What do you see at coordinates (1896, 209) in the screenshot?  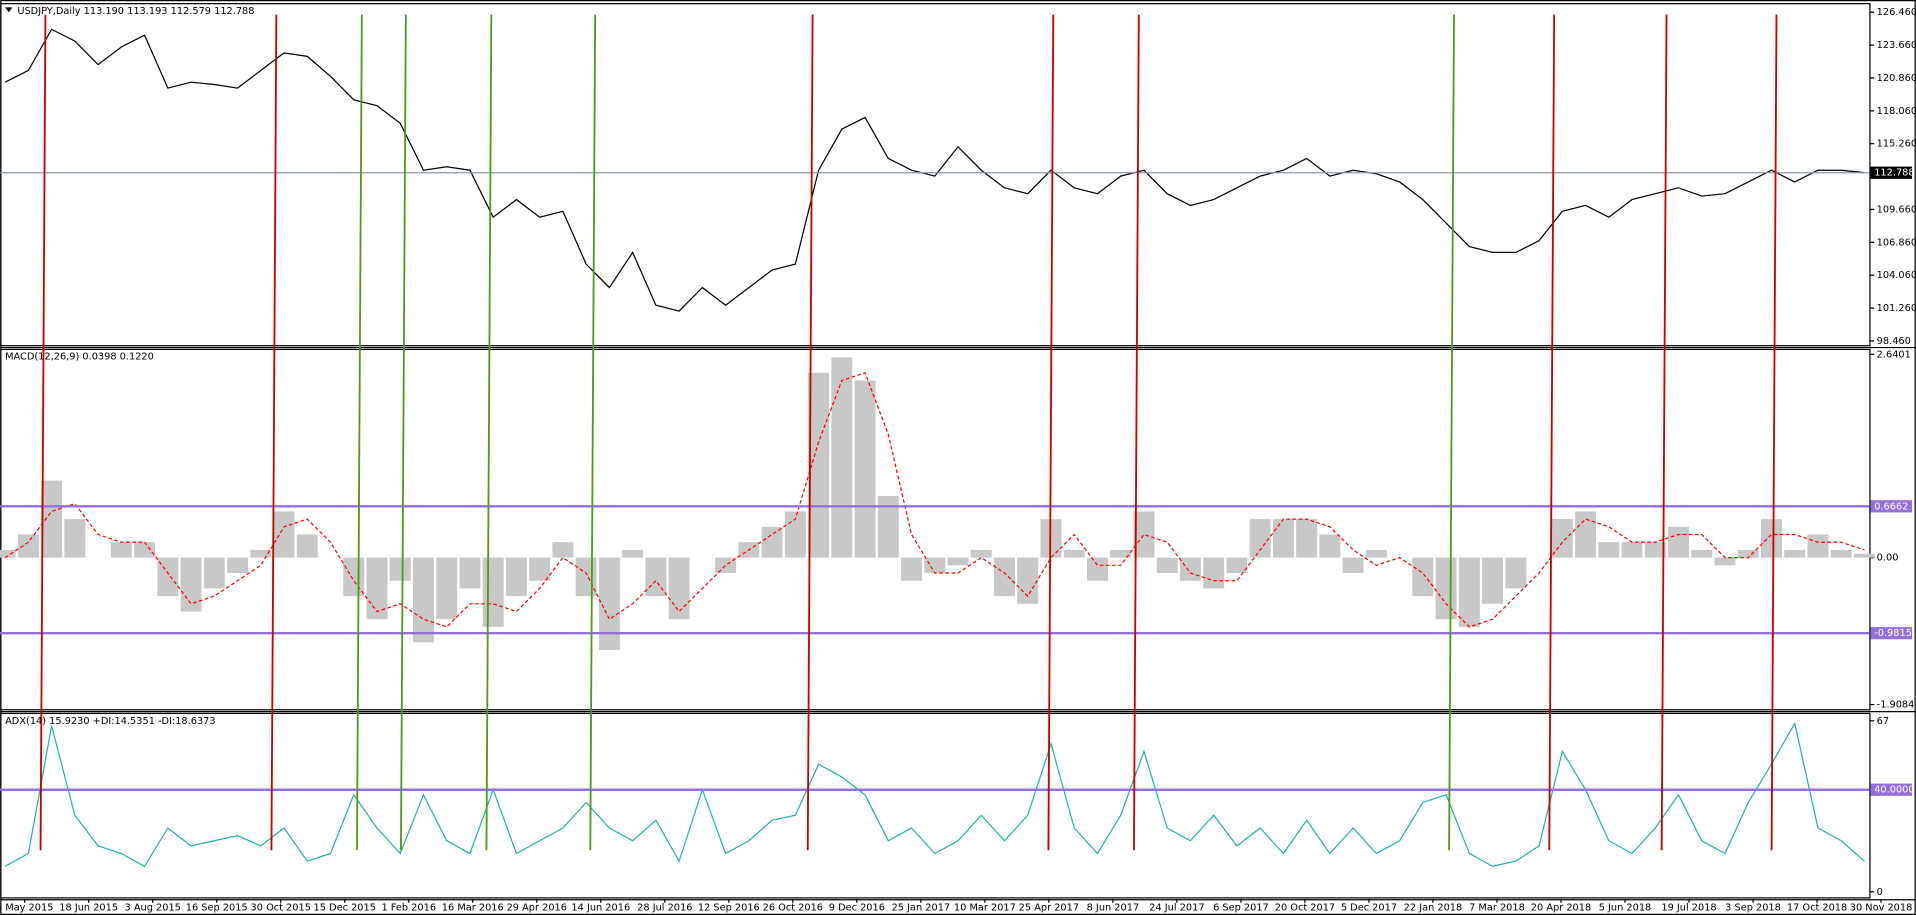 I see `y-tick-label: 109.660` at bounding box center [1896, 209].